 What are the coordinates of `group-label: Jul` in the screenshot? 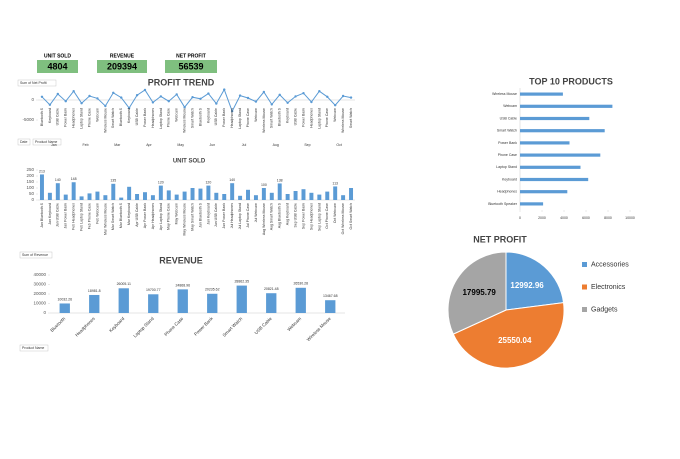 It's located at (244, 145).